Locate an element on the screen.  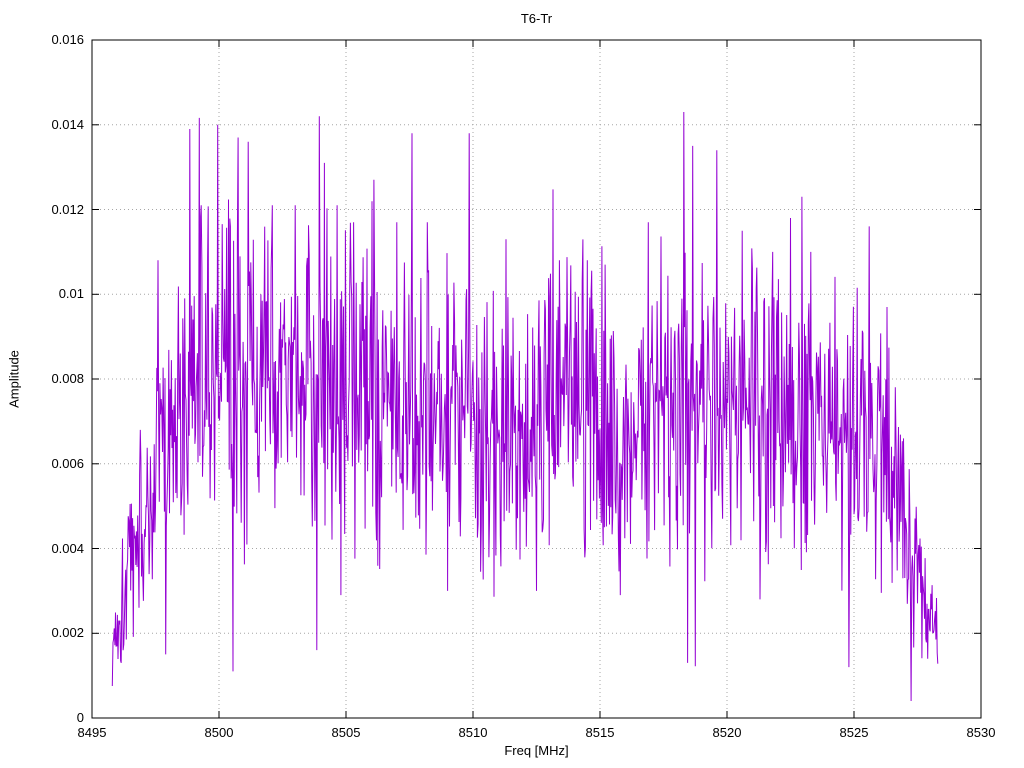
x-tick-label: 8495 is located at coordinates (92, 732).